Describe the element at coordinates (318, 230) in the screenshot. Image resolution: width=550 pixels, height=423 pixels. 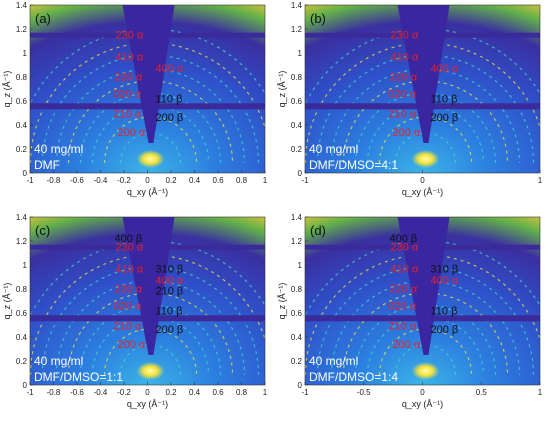
I see `panel-tag: (d)` at that location.